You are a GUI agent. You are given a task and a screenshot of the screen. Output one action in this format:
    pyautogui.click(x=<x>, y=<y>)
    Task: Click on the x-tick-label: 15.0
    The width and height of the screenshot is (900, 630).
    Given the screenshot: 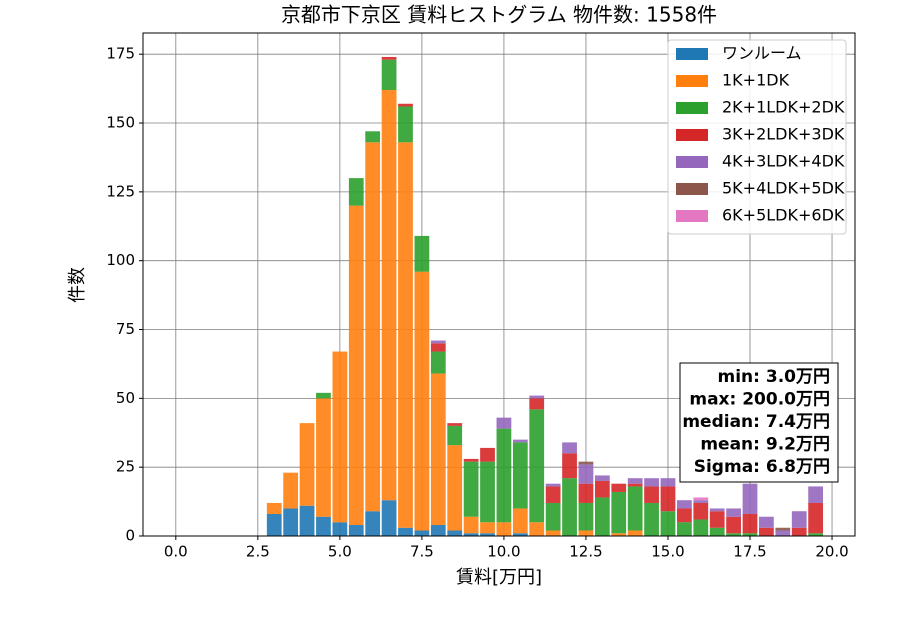 What is the action you would take?
    pyautogui.click(x=667, y=552)
    